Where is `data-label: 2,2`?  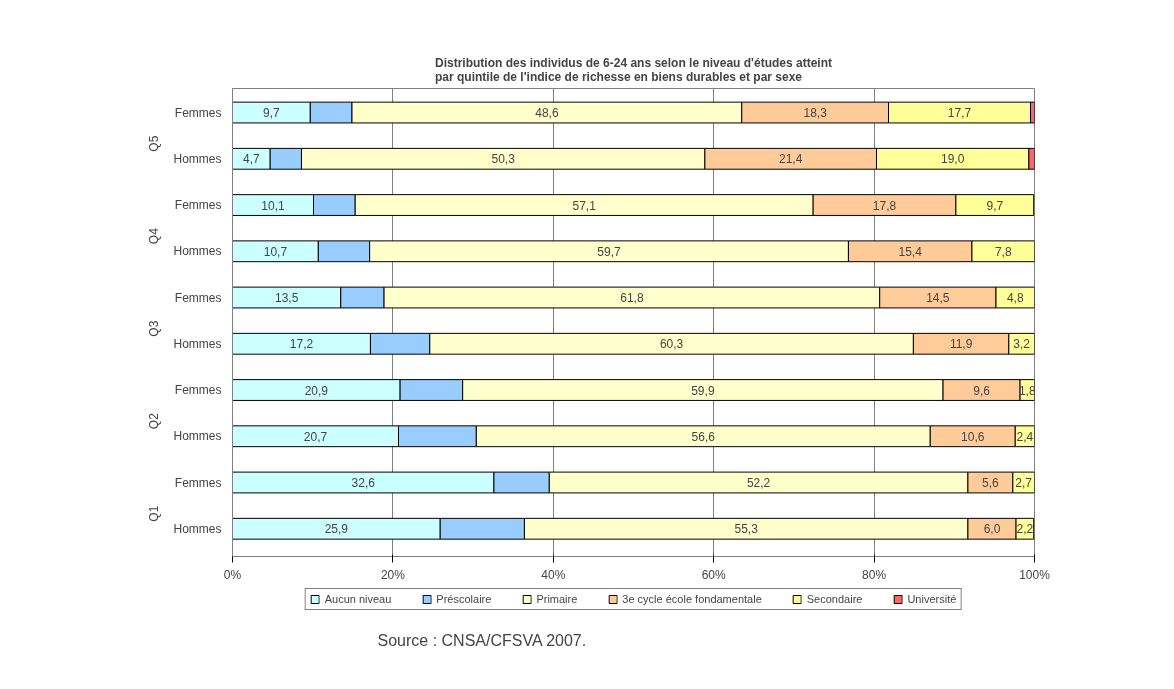
data-label: 2,2 is located at coordinates (1025, 529).